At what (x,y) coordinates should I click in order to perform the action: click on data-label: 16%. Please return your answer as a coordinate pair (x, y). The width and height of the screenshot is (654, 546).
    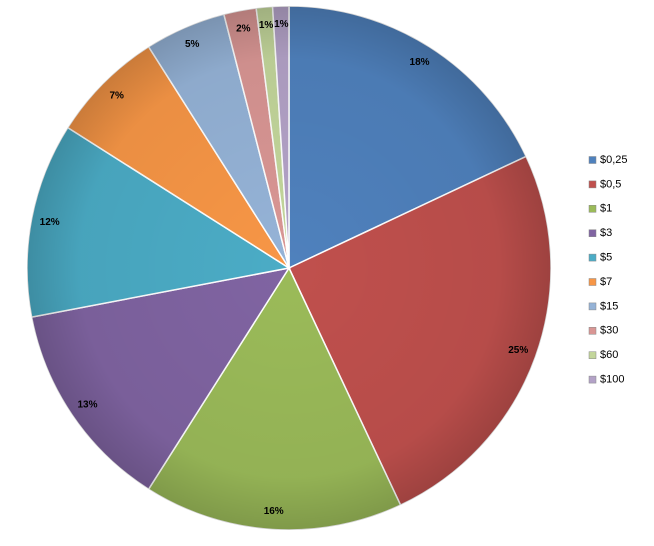
    Looking at the image, I should click on (274, 511).